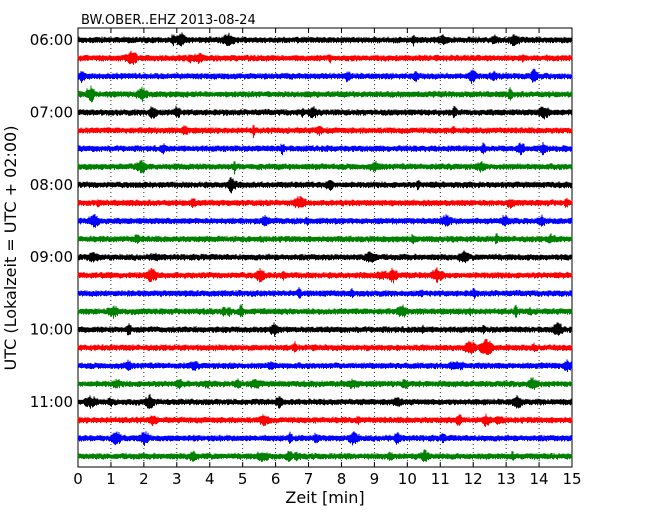 The height and width of the screenshot is (520, 650). Describe the element at coordinates (210, 479) in the screenshot. I see `x-tick-label: 4` at that location.